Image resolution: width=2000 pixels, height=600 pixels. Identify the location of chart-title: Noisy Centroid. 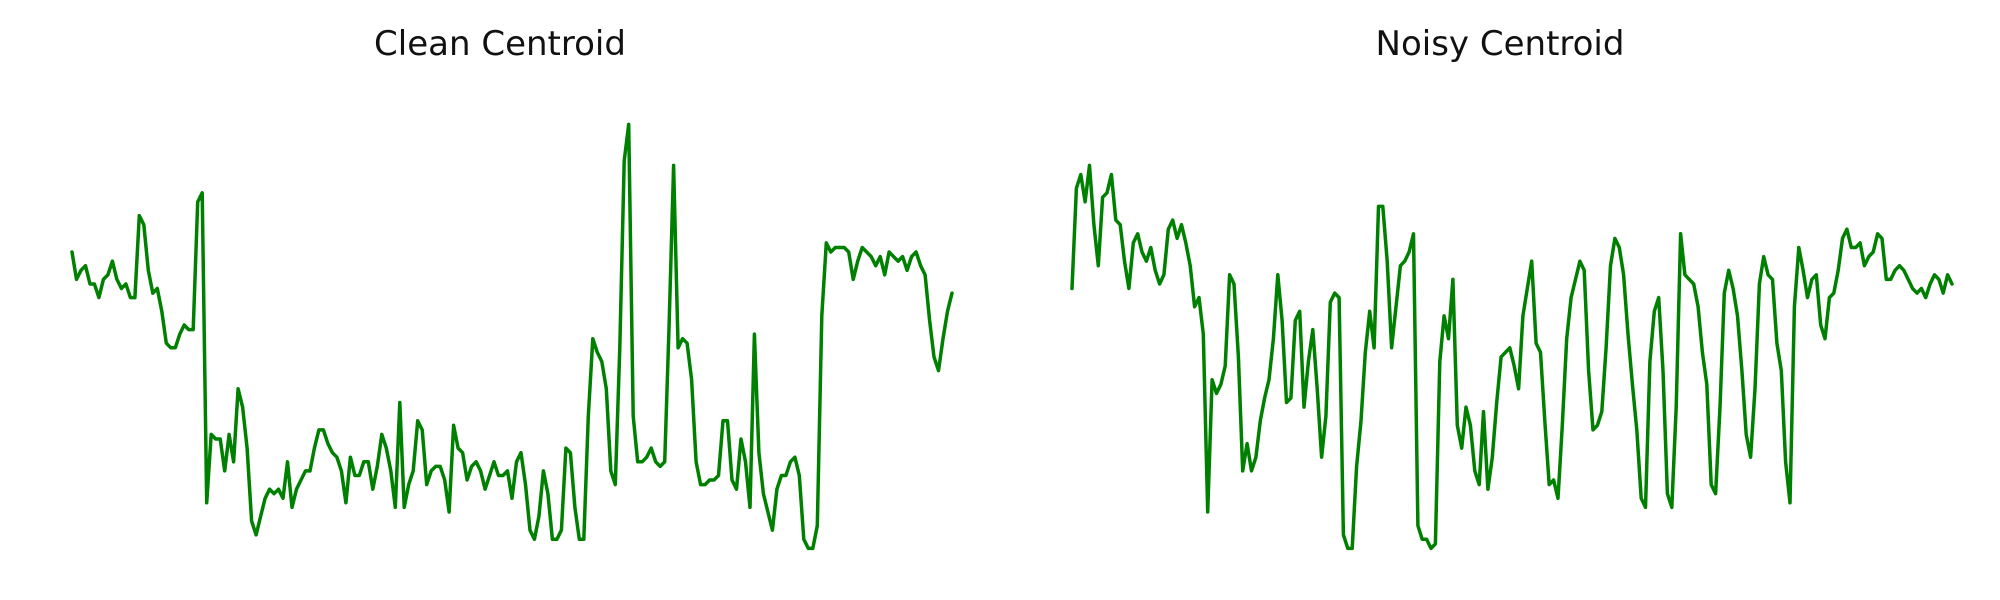
(1500, 44).